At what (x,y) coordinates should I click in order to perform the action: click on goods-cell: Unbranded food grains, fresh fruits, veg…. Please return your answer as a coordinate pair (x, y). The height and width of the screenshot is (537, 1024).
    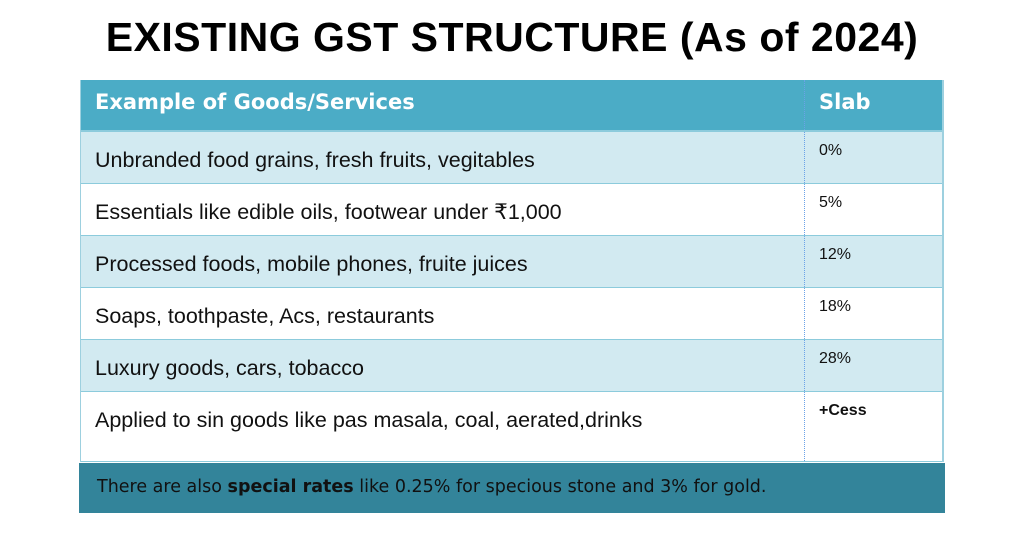
    Looking at the image, I should click on (443, 157).